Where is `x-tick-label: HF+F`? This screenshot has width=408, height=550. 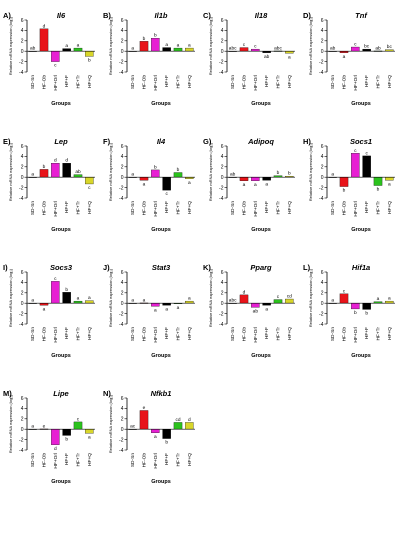 x-tick-label: HF+F is located at coordinates (267, 207).